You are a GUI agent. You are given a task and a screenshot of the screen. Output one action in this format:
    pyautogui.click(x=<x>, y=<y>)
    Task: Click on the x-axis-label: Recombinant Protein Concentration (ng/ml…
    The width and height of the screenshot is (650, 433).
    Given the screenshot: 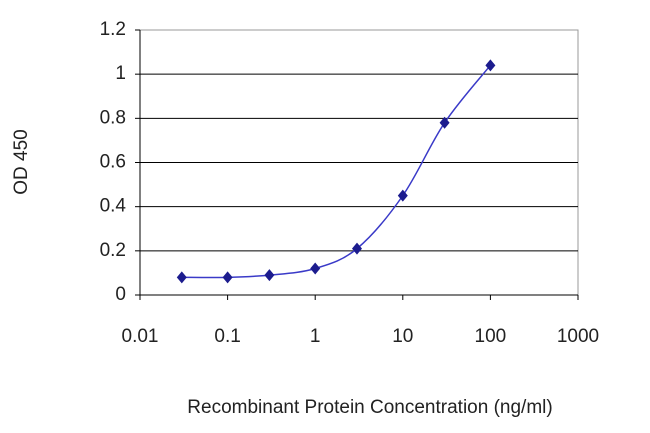 What is the action you would take?
    pyautogui.click(x=369, y=407)
    